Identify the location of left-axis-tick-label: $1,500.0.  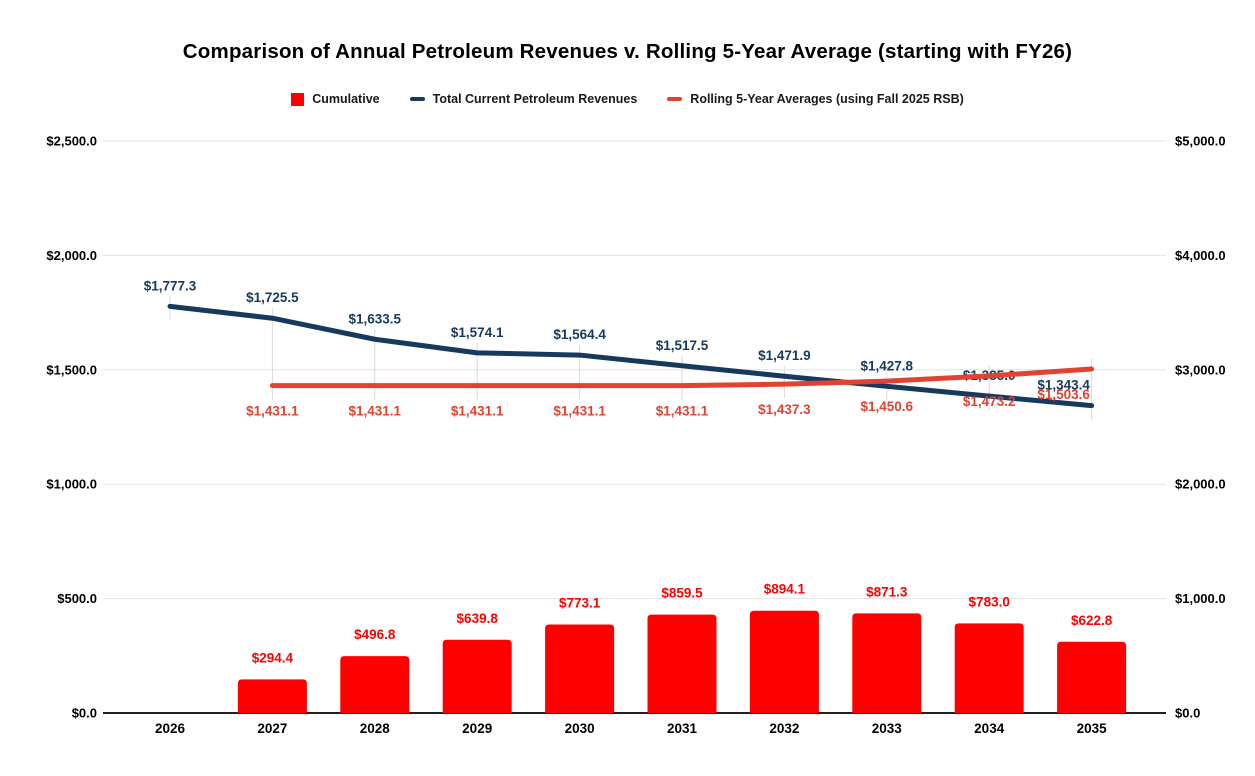
(71, 369).